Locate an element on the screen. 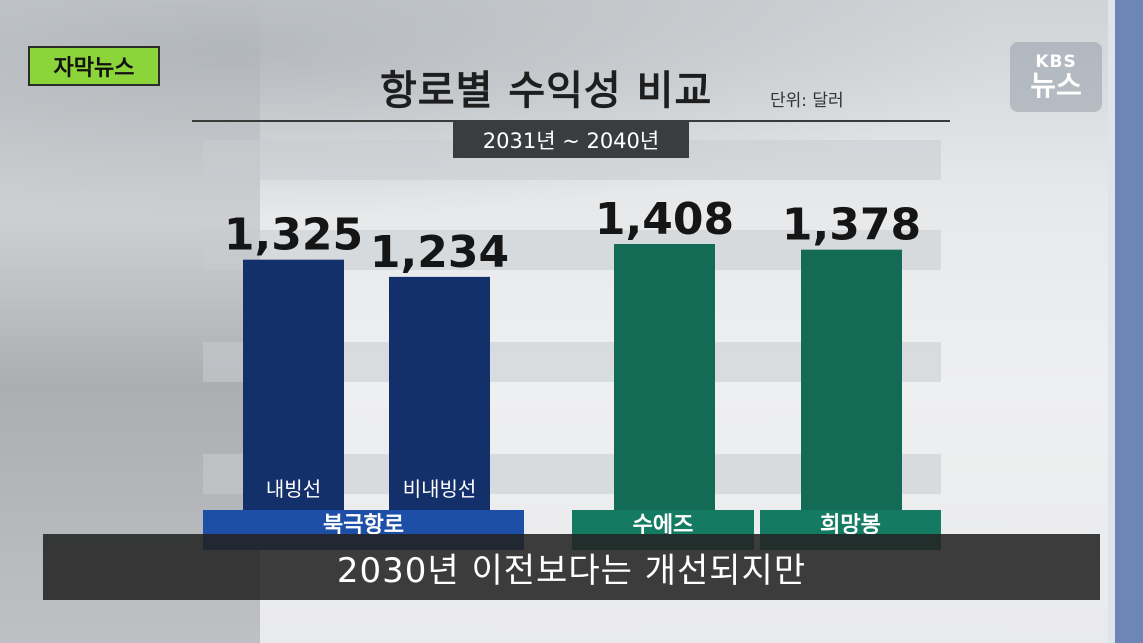  caption-bar: 2030년 이전보다는 개선되지만 is located at coordinates (571, 567).